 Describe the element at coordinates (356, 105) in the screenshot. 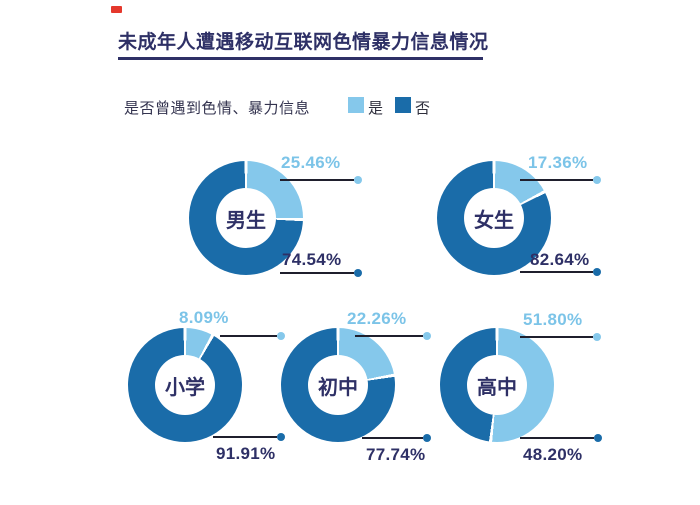

I see `legend-swatch-yes` at that location.